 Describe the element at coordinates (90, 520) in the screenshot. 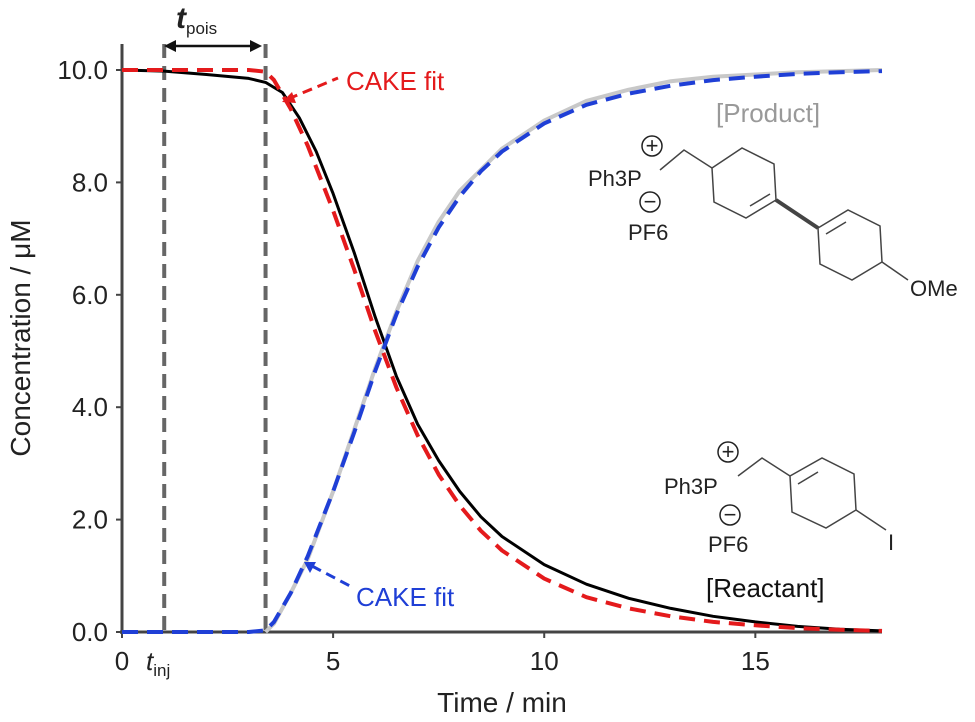

I see `y-tick-label: 2.0` at that location.